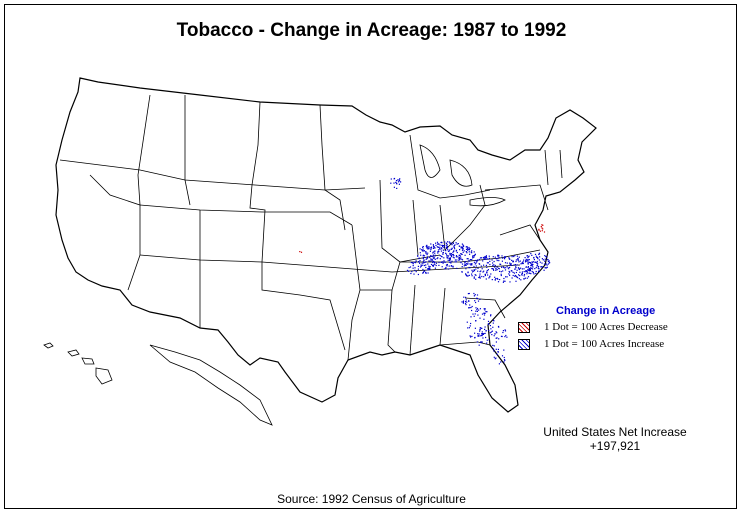 This screenshot has width=743, height=515. I want to click on hawaii-islands, so click(78, 363).